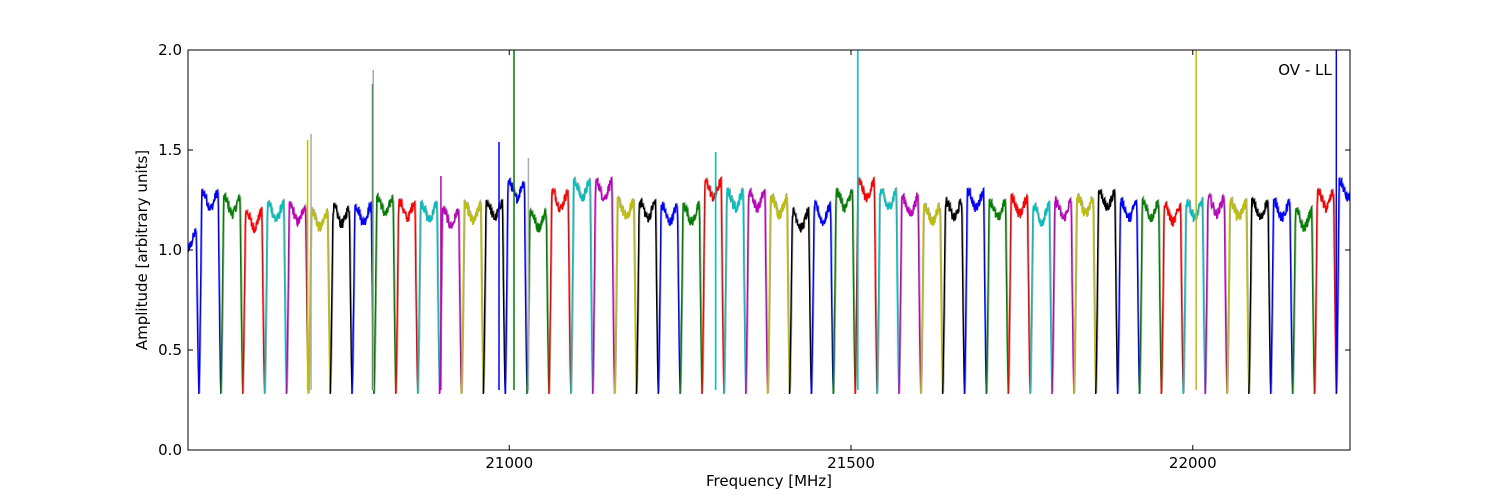 This screenshot has height=500, width=1500. What do you see at coordinates (142, 250) in the screenshot?
I see `y-axis-label: Amplitude [arbitrary units]` at bounding box center [142, 250].